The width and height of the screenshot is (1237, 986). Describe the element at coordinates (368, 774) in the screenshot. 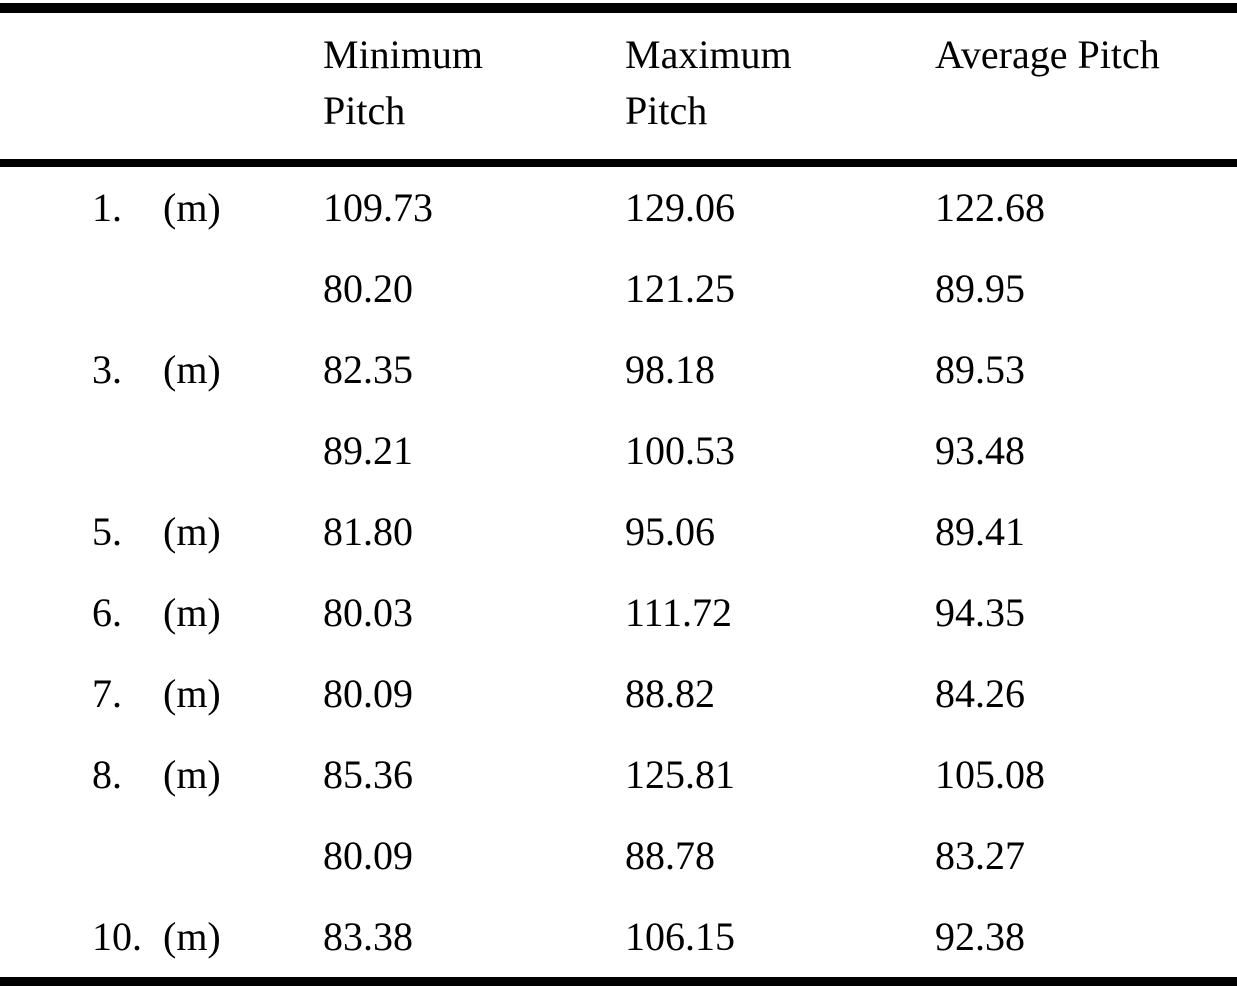

I see `min-pitch-value: 85.36` at that location.